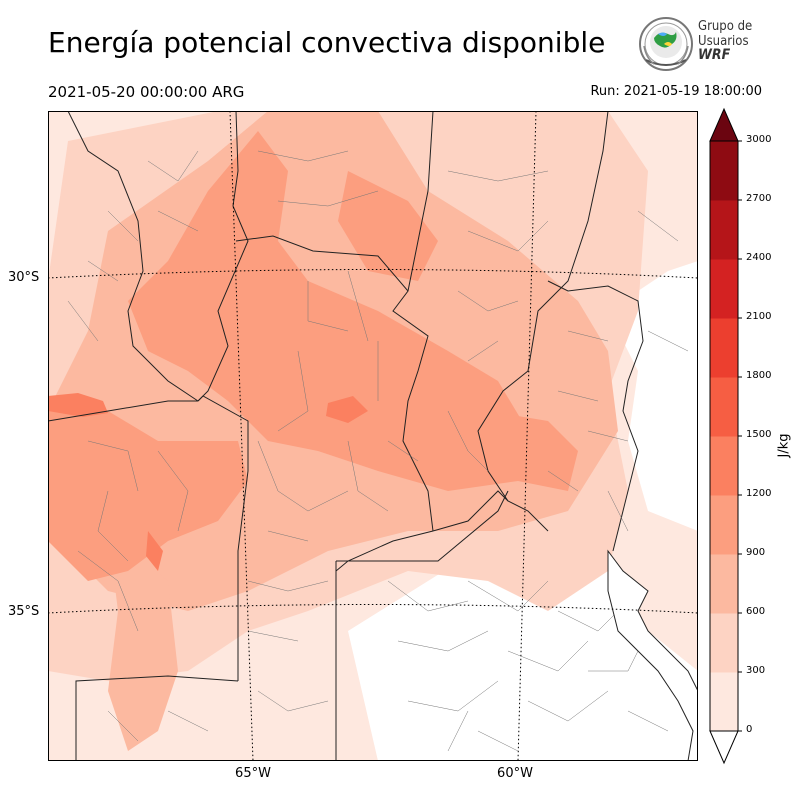 This screenshot has height=800, width=800. I want to click on colorbar-tick-label: 2400, so click(759, 257).